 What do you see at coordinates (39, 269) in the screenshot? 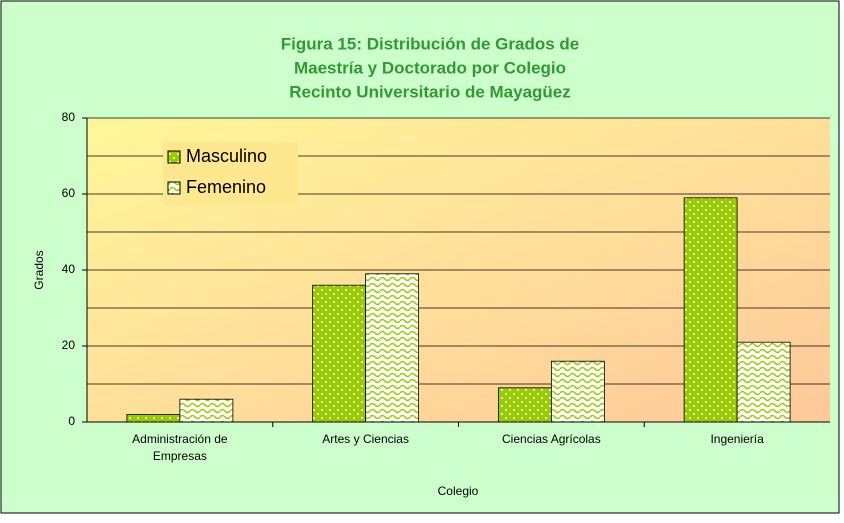
I see `y-axis-label: Grados` at bounding box center [39, 269].